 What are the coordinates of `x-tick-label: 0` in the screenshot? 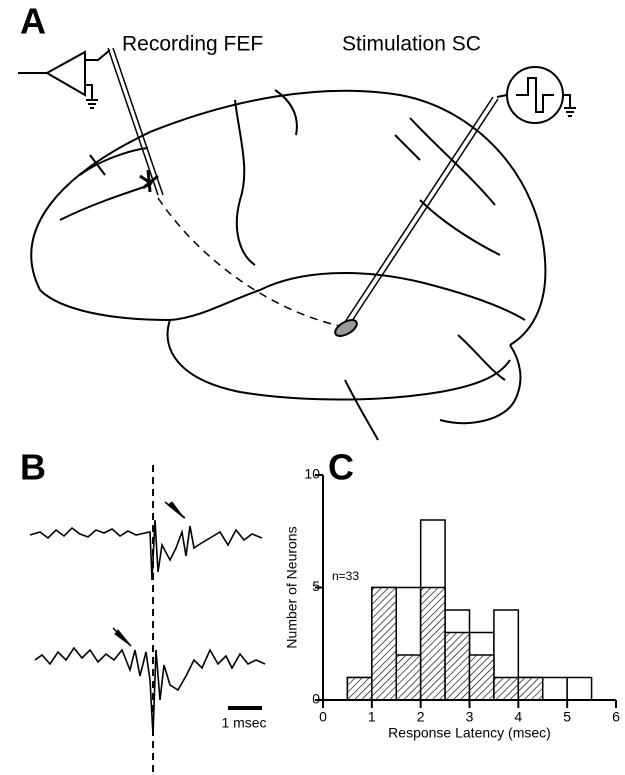 It's located at (323, 717).